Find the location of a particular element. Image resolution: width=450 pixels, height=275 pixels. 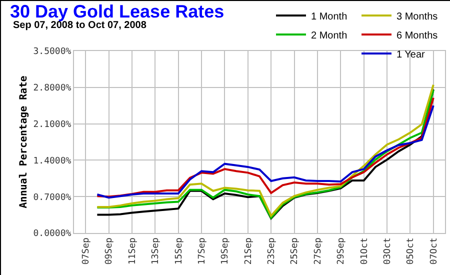

y-tick-label: 2.1000% is located at coordinates (52, 125).